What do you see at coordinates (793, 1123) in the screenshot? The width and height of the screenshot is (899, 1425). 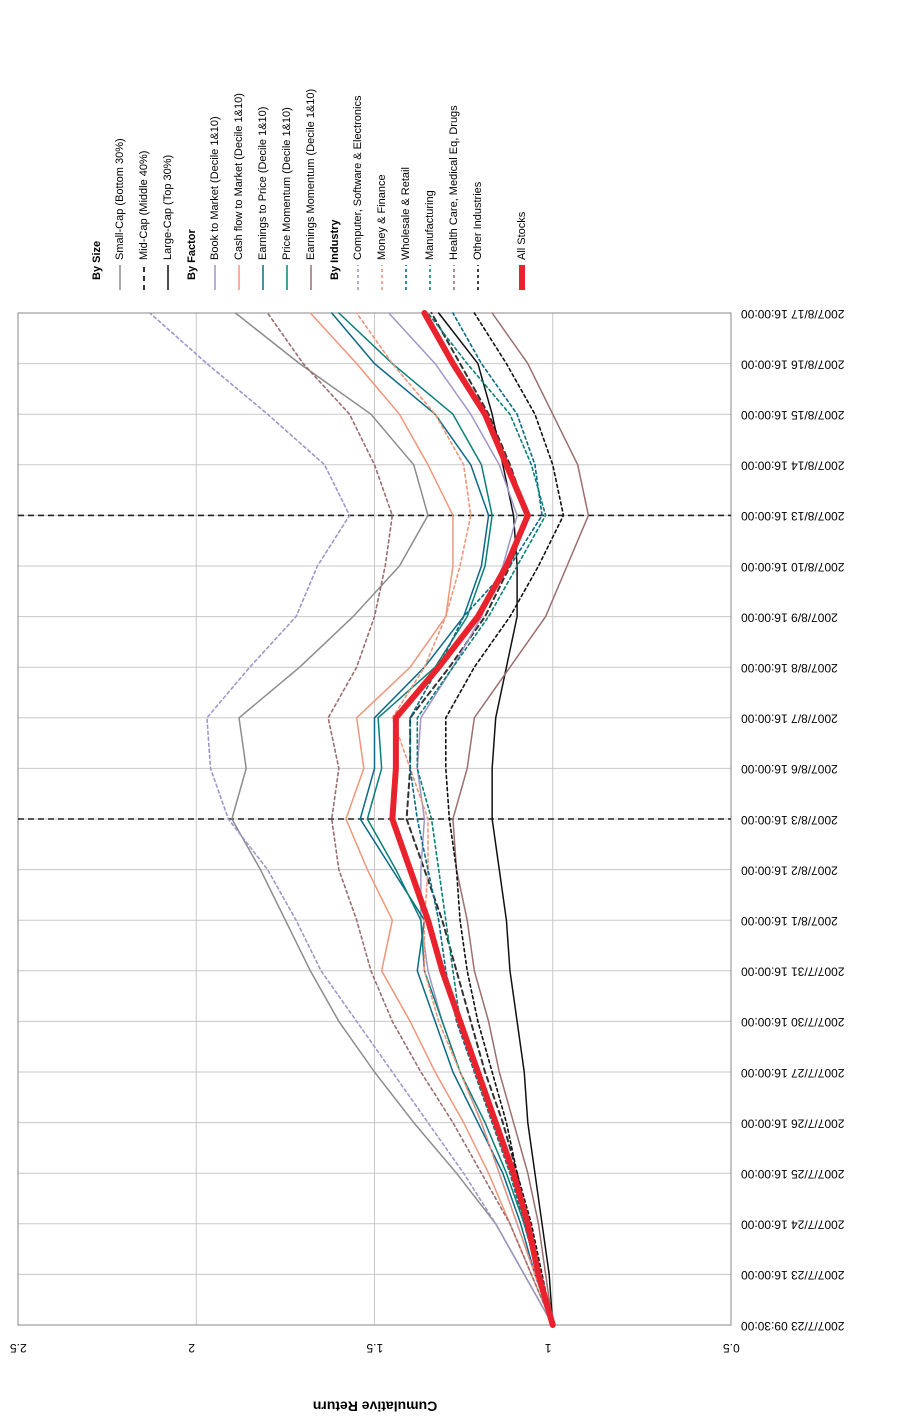 I see `x-tick-label: 2007/7/26 16:00:00` at bounding box center [793, 1123].